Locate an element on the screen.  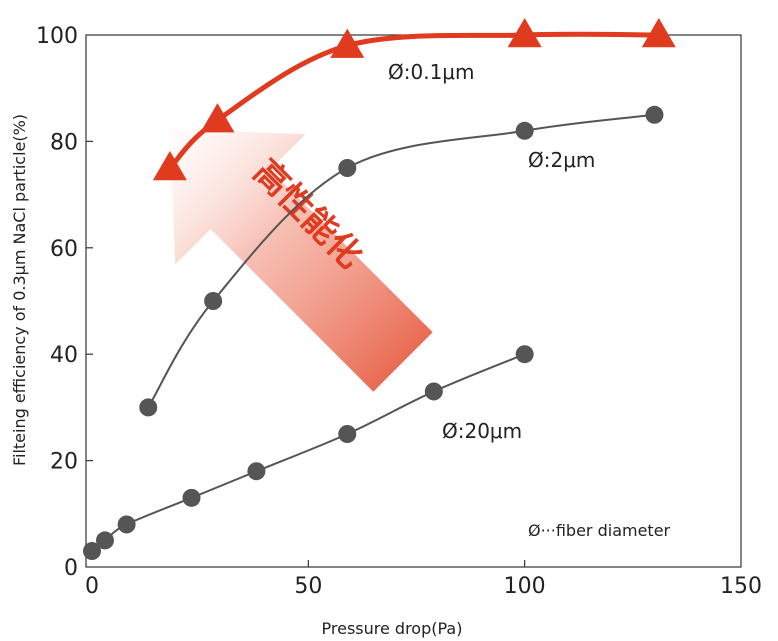
performance-arrow is located at coordinates (301, 260).